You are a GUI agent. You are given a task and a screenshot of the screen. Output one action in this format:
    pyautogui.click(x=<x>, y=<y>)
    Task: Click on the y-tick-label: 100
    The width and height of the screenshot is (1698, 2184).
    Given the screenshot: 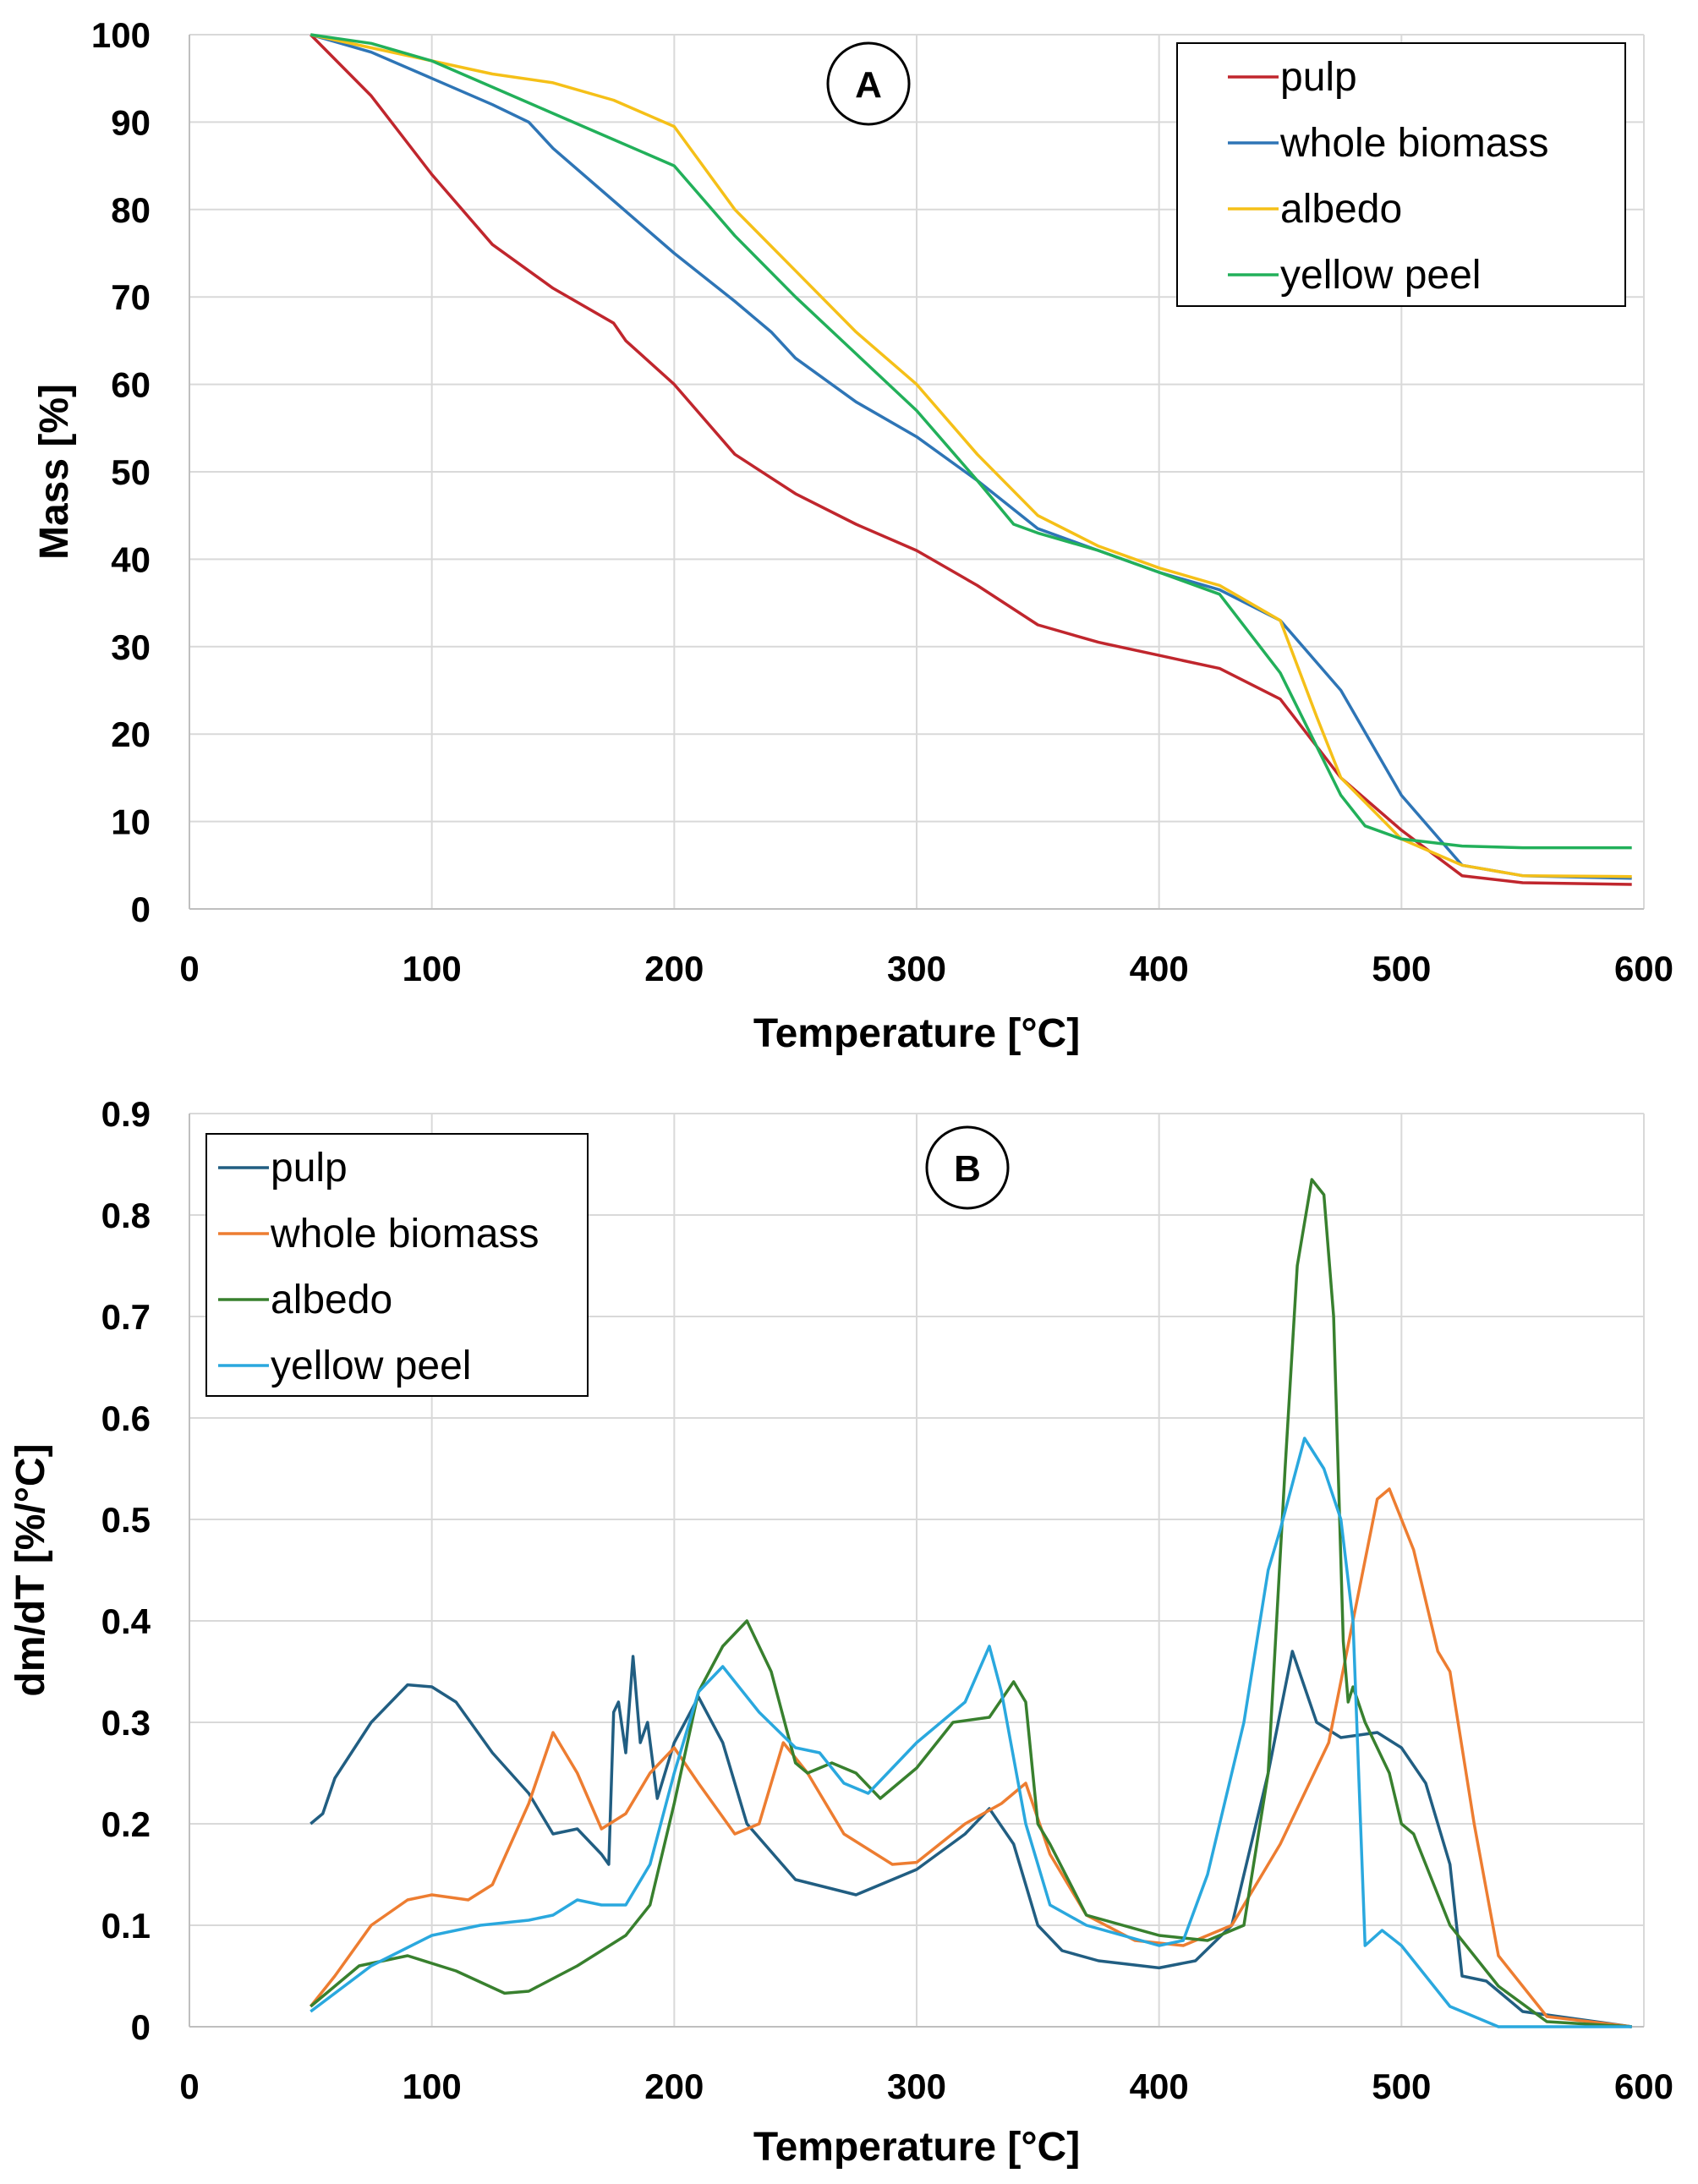 What is the action you would take?
    pyautogui.click(x=121, y=35)
    